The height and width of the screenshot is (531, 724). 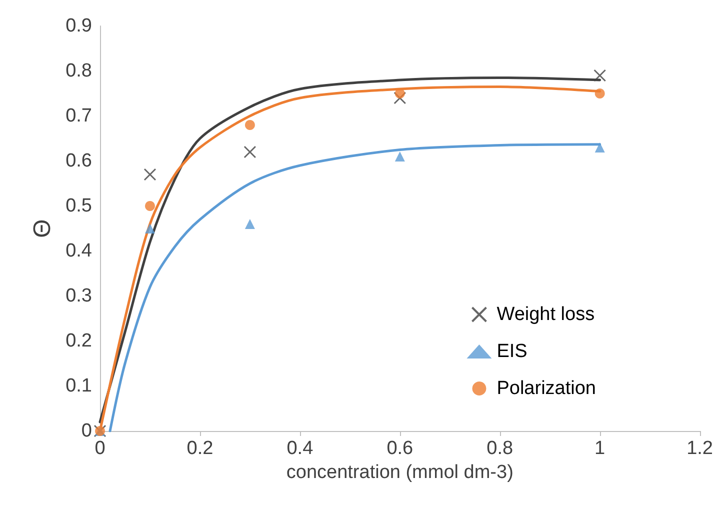 What do you see at coordinates (500, 448) in the screenshot?
I see `x-tick-label: 0.8` at bounding box center [500, 448].